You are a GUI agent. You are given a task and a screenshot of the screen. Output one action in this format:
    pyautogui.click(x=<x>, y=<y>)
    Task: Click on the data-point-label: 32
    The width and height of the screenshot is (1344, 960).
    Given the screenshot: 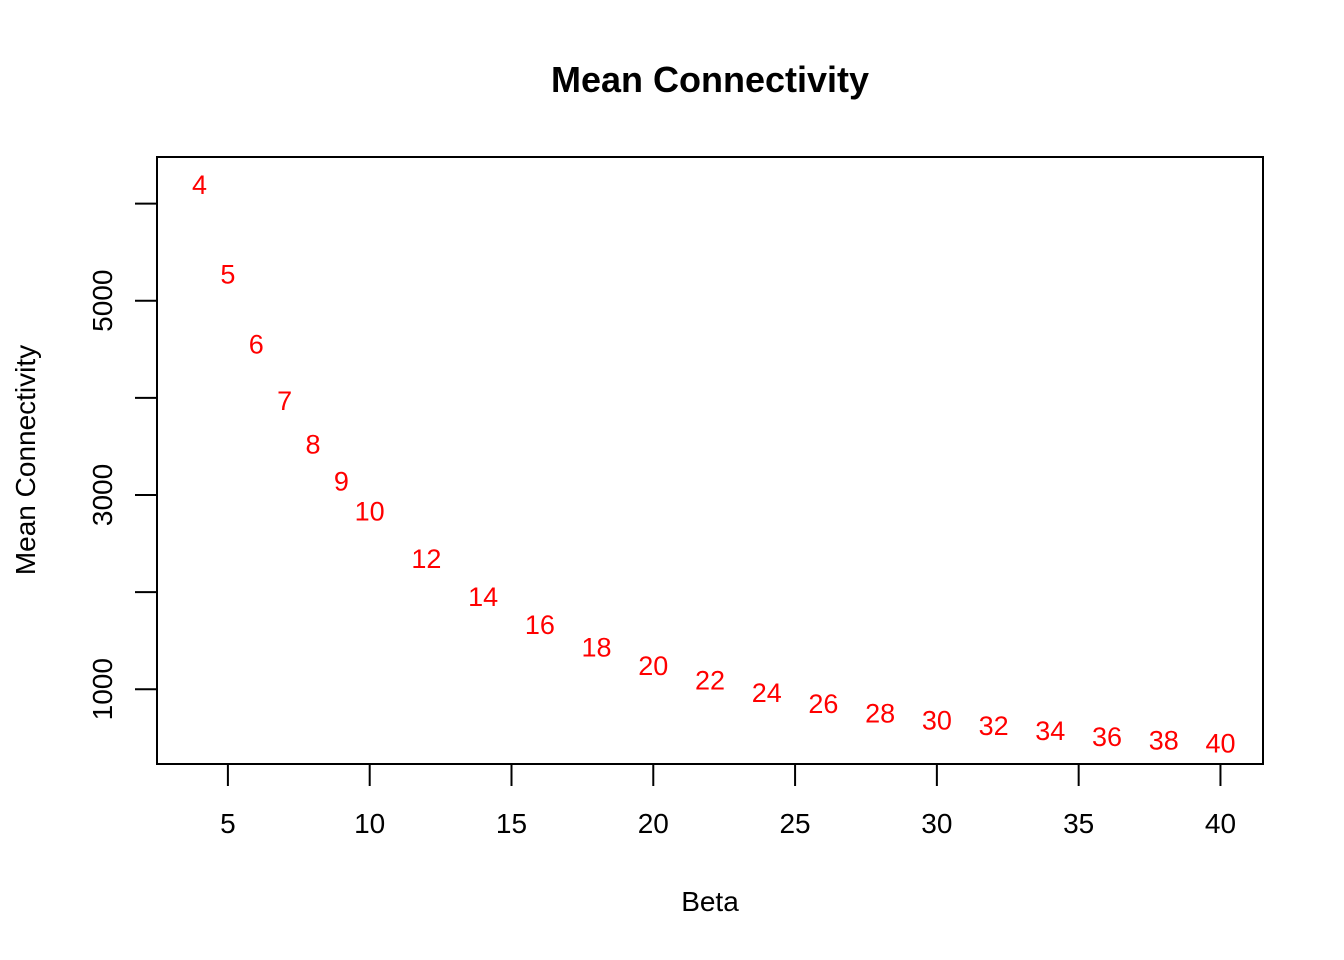 What is the action you would take?
    pyautogui.click(x=994, y=726)
    